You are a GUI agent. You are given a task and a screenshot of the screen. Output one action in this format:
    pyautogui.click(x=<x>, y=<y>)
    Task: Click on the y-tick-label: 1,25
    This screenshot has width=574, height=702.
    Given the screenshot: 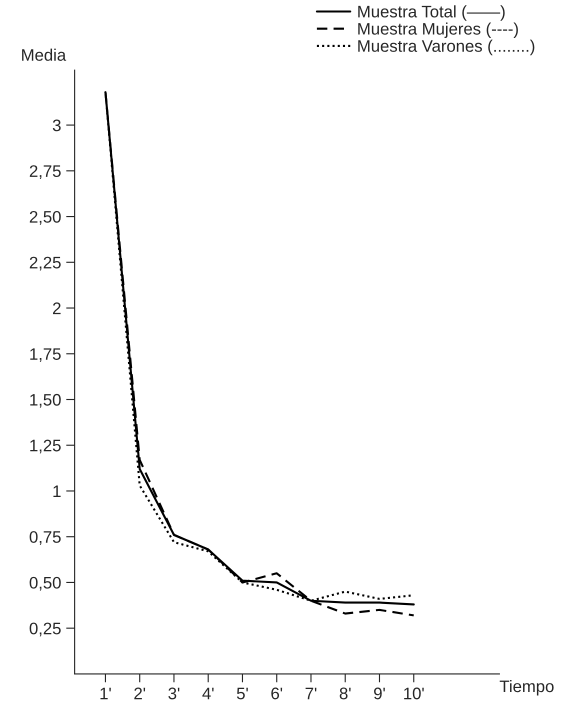 What is the action you would take?
    pyautogui.click(x=45, y=447)
    